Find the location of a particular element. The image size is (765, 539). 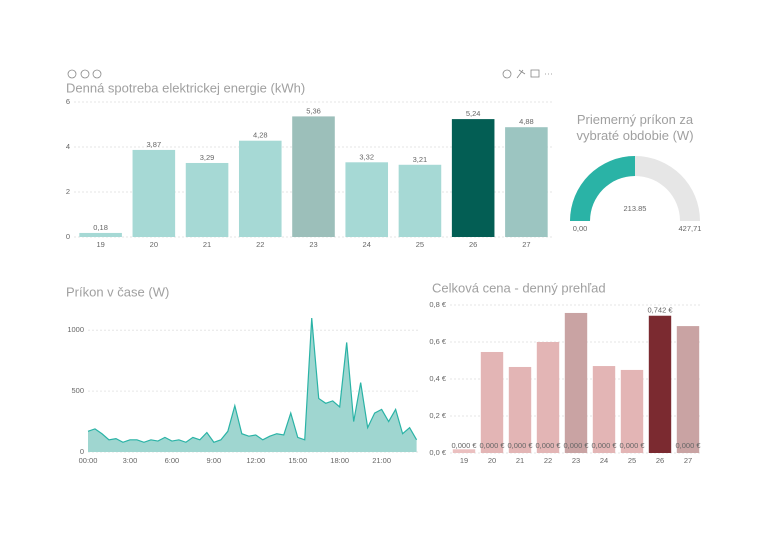

gauge-max-label: 427,71 is located at coordinates (690, 228).